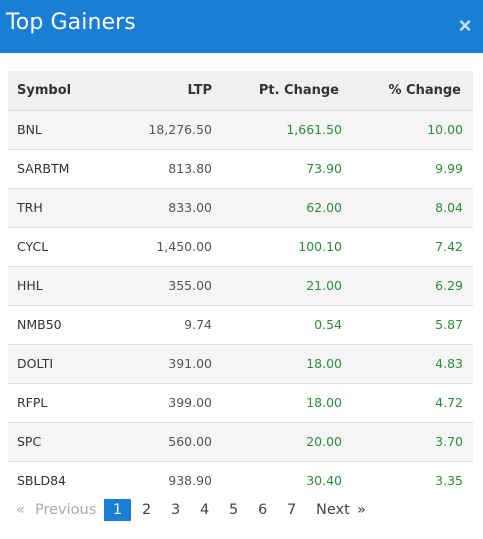 The height and width of the screenshot is (539, 483). I want to click on symbol-cell: CYCL, so click(60, 246).